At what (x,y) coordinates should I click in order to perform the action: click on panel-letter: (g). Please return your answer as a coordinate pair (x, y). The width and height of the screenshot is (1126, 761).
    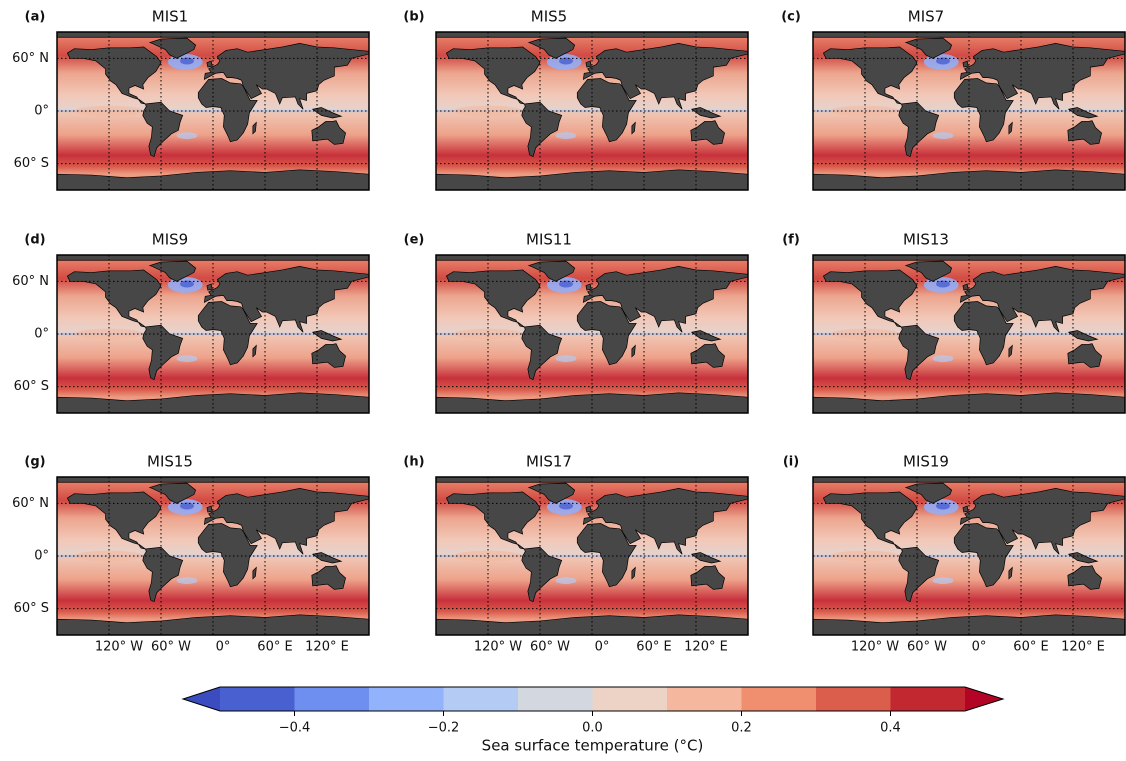
    Looking at the image, I should click on (34, 462).